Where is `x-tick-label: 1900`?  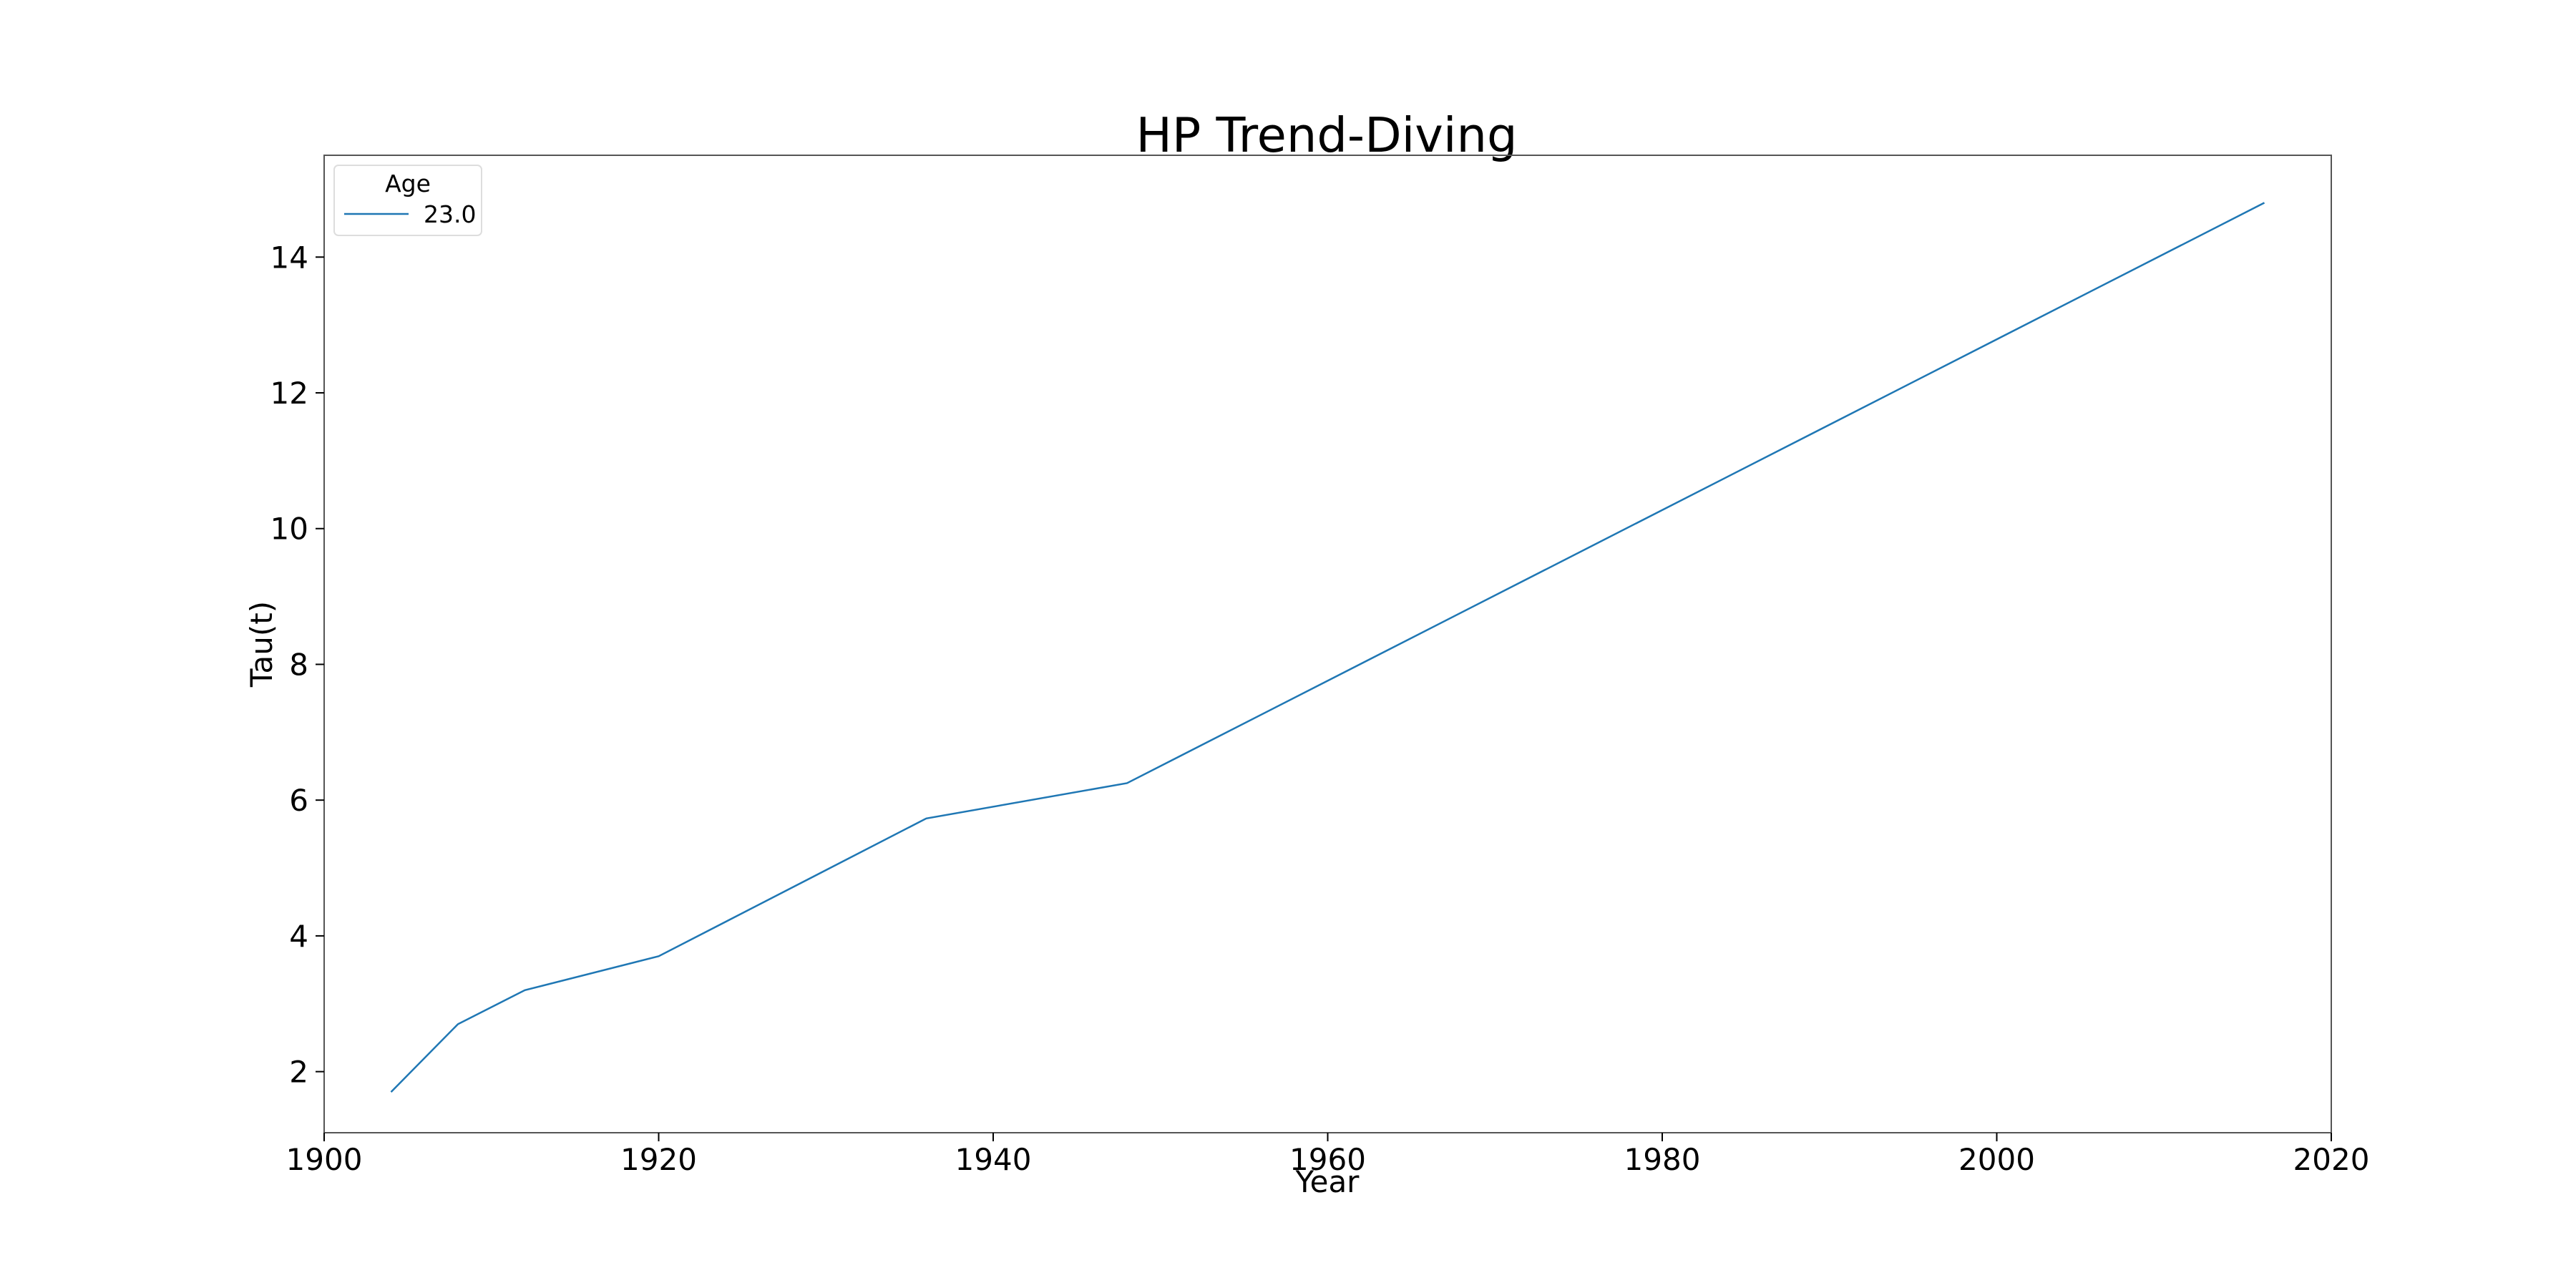 x-tick-label: 1900 is located at coordinates (324, 1159).